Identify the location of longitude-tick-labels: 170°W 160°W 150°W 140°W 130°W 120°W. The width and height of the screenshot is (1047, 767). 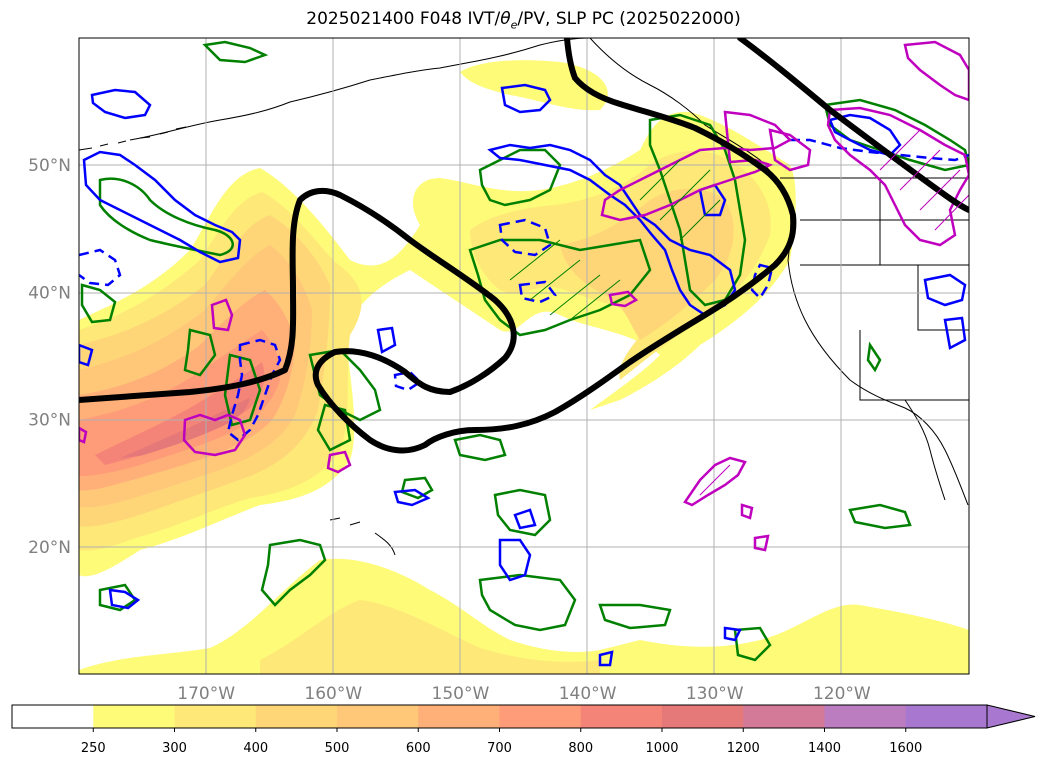
(524, 694).